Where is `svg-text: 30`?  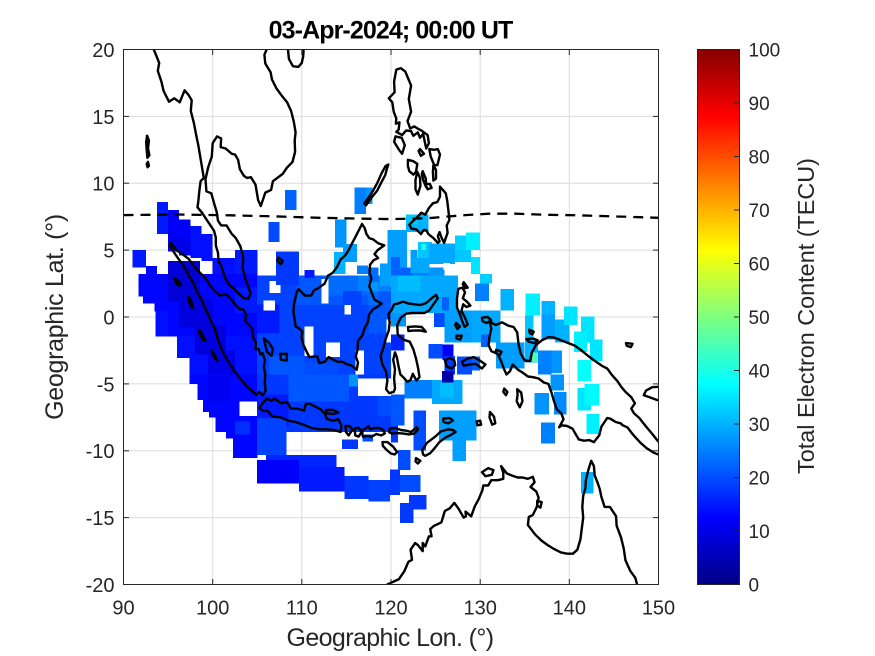
svg-text: 30 is located at coordinates (759, 425).